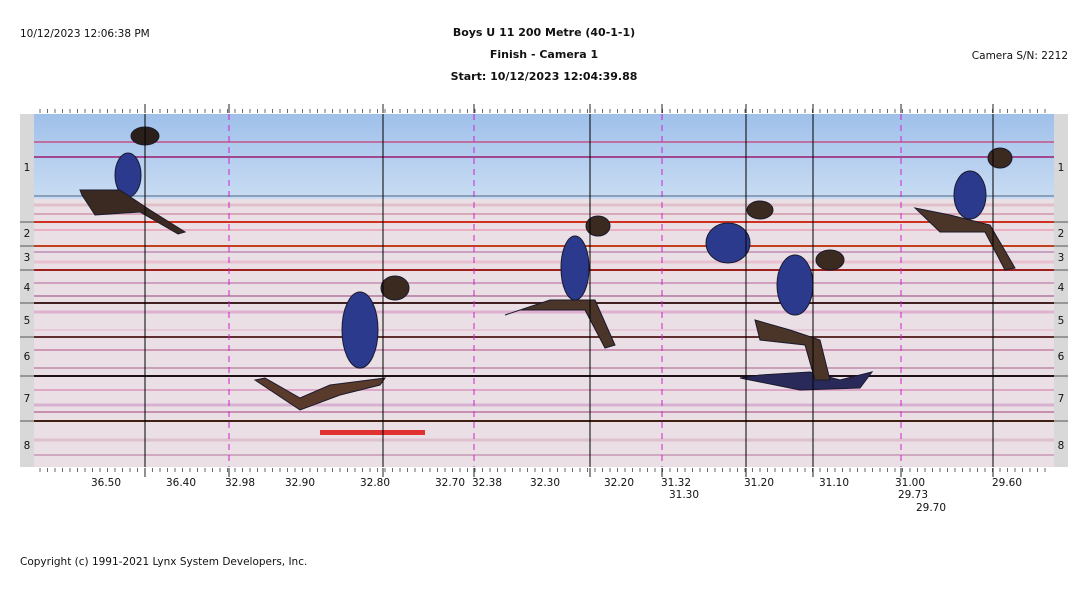 Image resolution: width=1088 pixels, height=590 pixels. I want to click on event-title: Boys U 11 200 Metre (40-1-1), so click(544, 32).